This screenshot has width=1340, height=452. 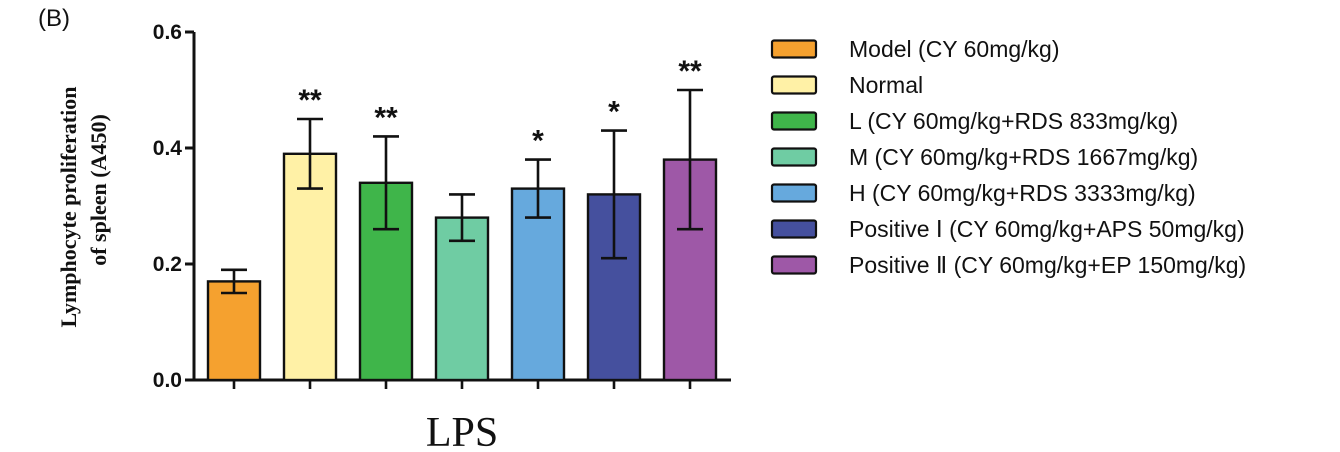 What do you see at coordinates (1023, 157) in the screenshot?
I see `legend-label: M (CY 60mg/kg+RDS 1667mg/kg)` at bounding box center [1023, 157].